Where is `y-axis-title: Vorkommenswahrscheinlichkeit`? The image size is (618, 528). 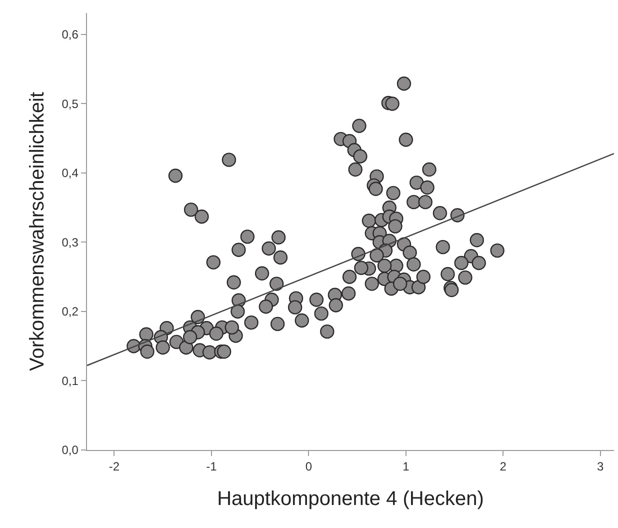
y-axis-title: Vorkommenswahrscheinlichkeit is located at coordinates (37, 232).